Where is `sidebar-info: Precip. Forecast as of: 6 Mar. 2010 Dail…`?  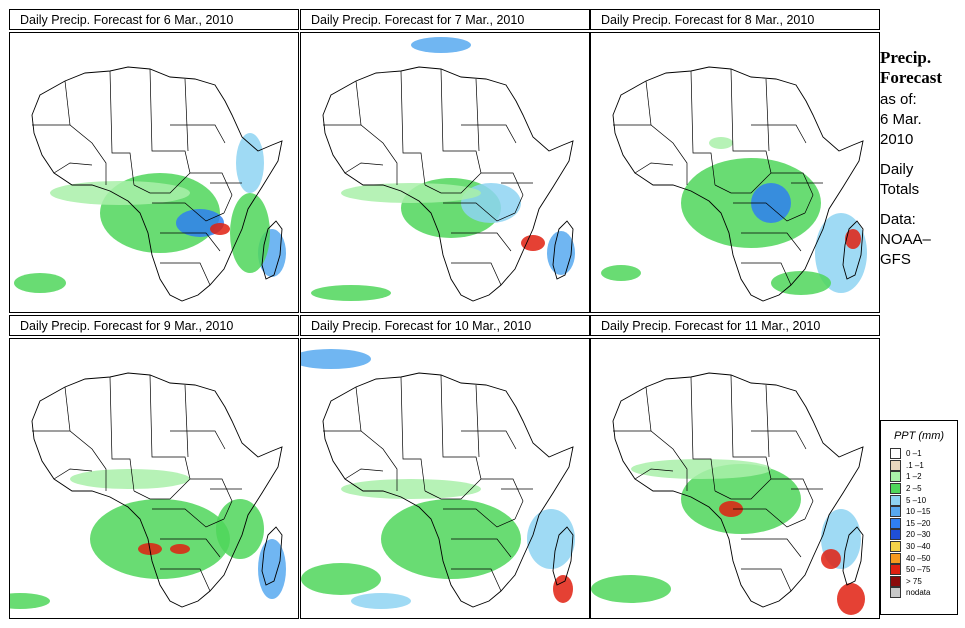 sidebar-info: Precip. Forecast as of: 6 Mar. 2010 Dail… is located at coordinates (920, 159).